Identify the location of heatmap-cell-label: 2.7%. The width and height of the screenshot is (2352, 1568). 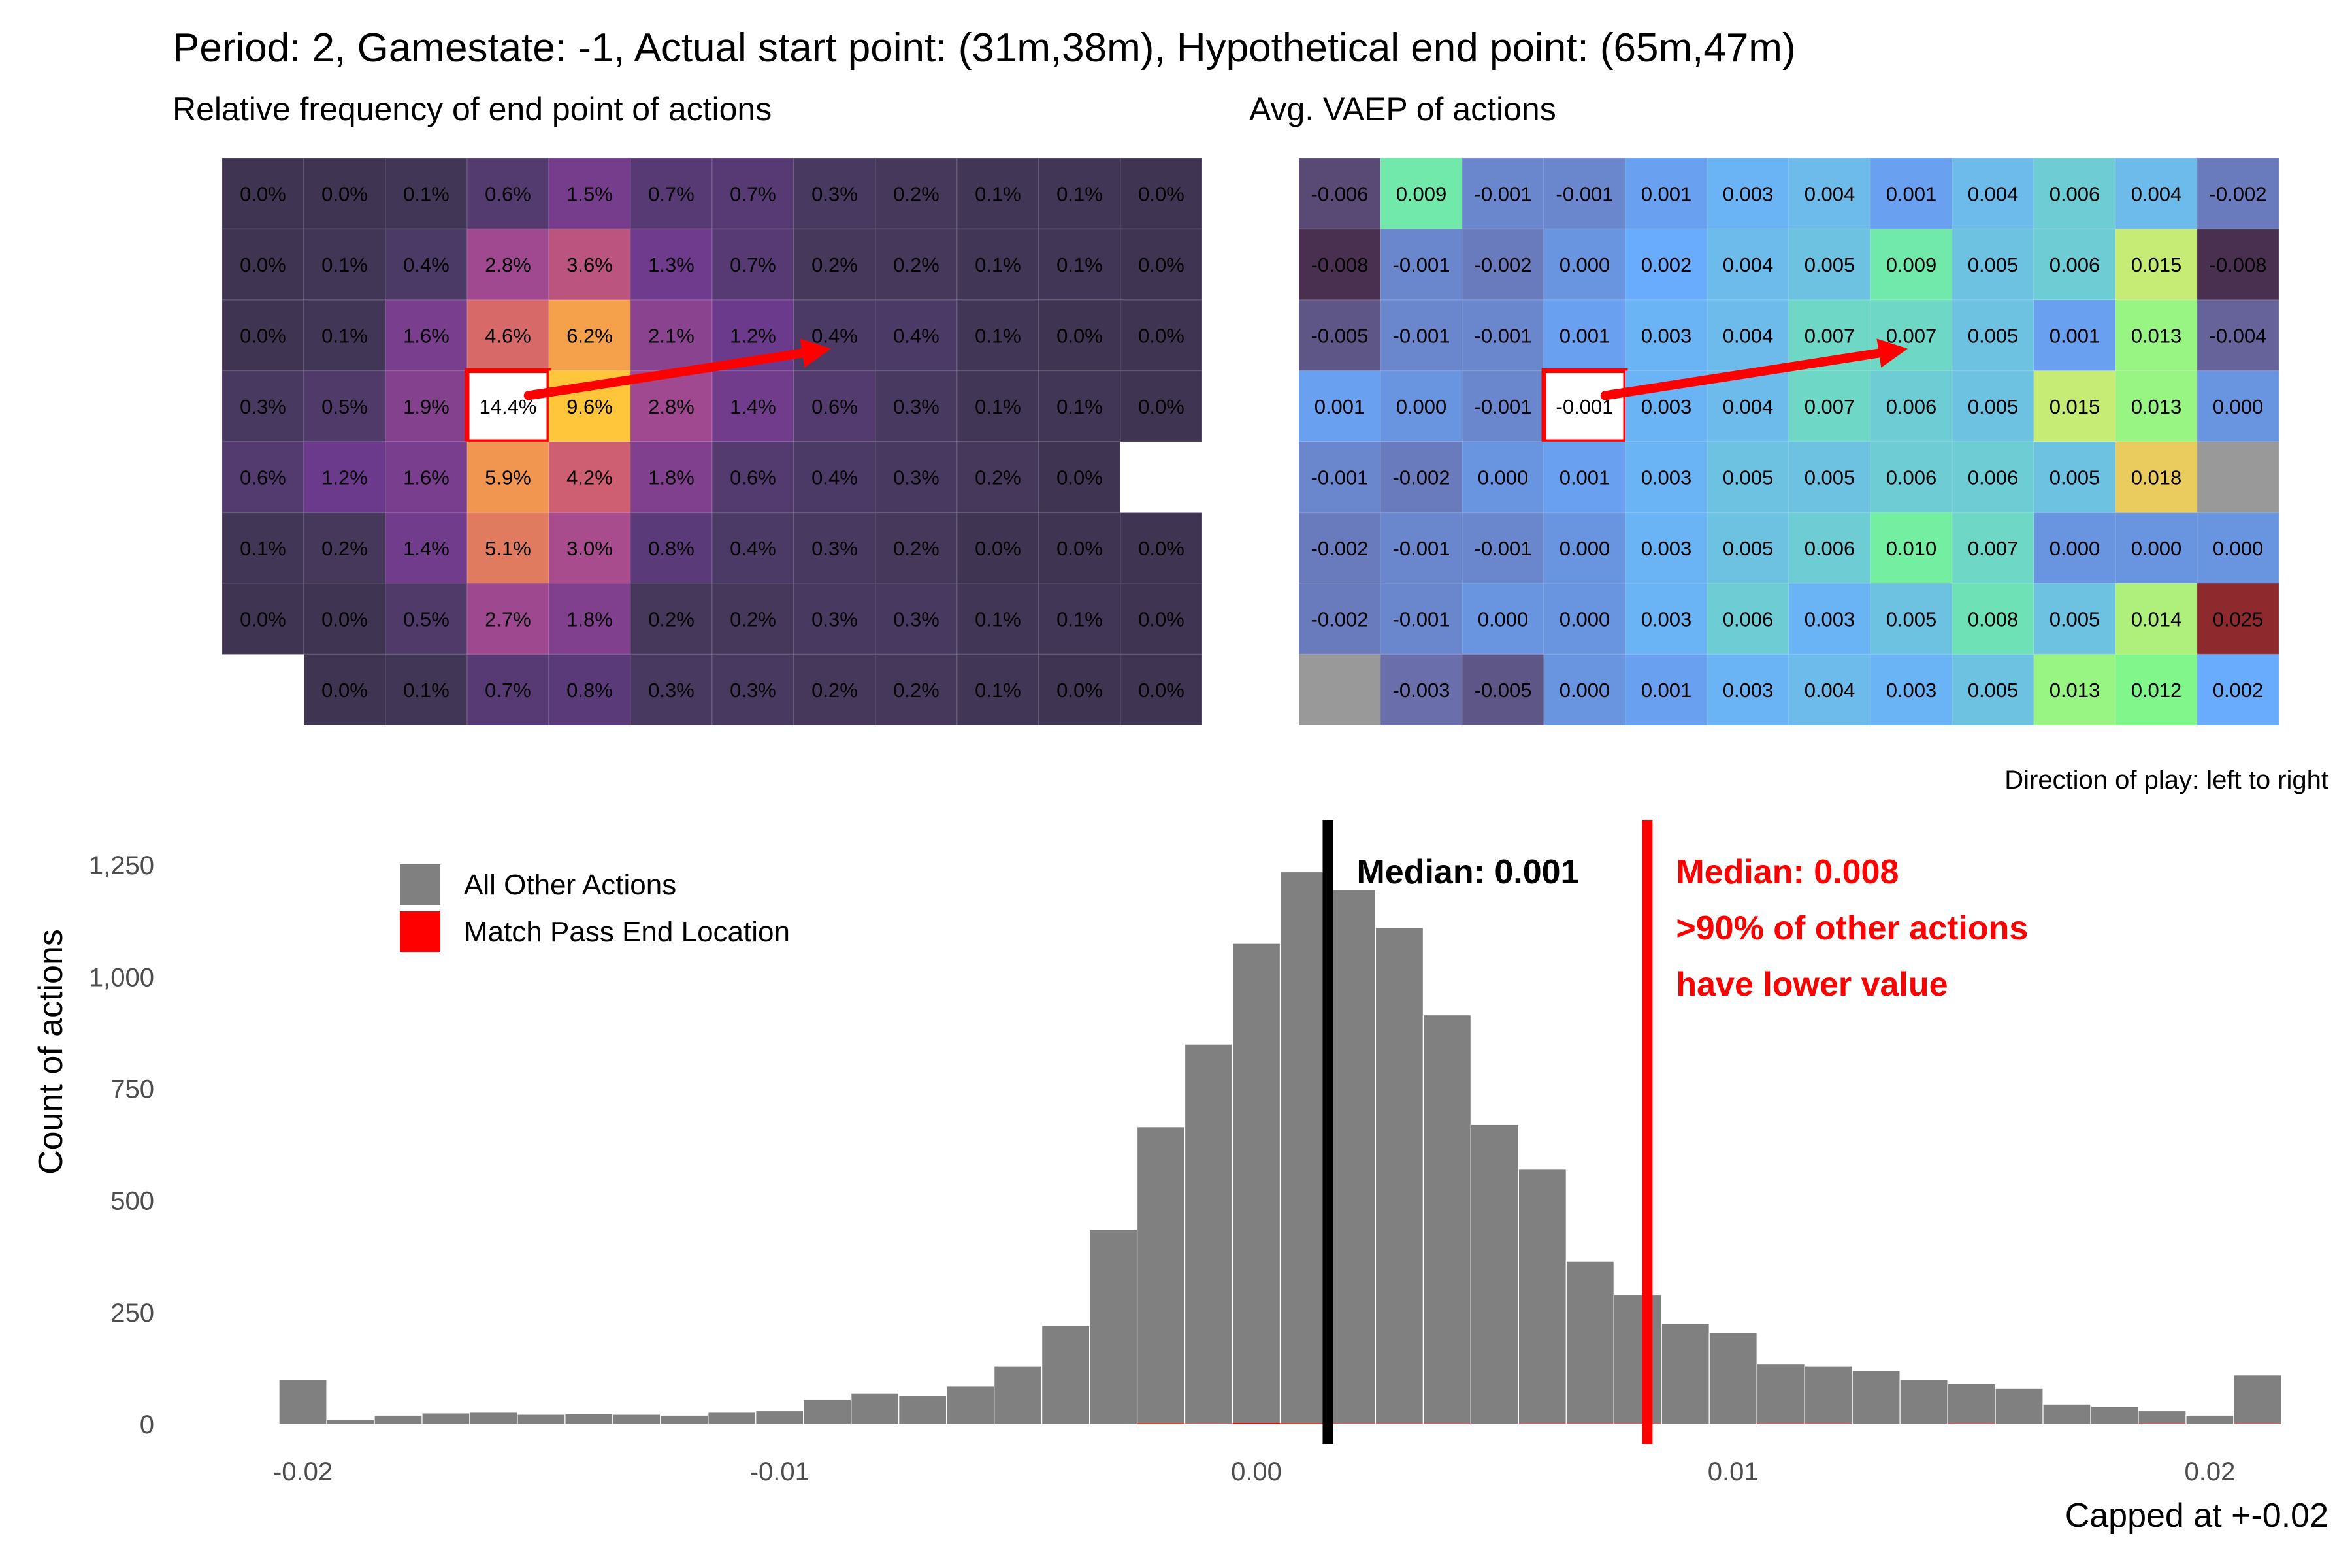
(508, 619).